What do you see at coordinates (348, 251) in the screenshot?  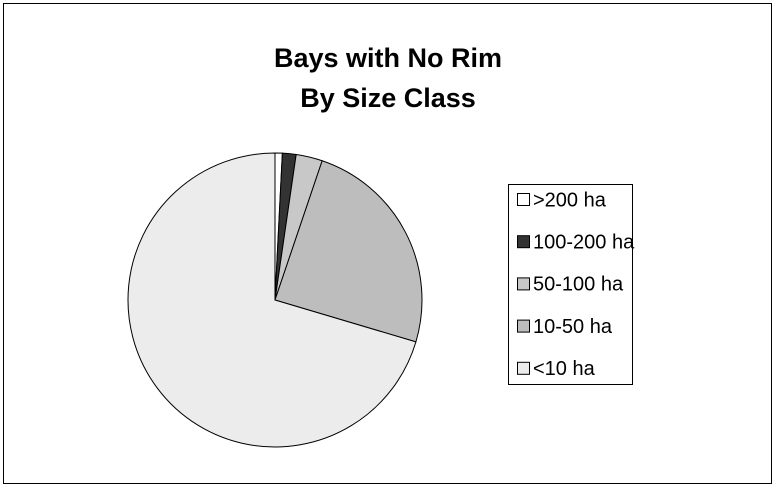 I see `pie-slice` at bounding box center [348, 251].